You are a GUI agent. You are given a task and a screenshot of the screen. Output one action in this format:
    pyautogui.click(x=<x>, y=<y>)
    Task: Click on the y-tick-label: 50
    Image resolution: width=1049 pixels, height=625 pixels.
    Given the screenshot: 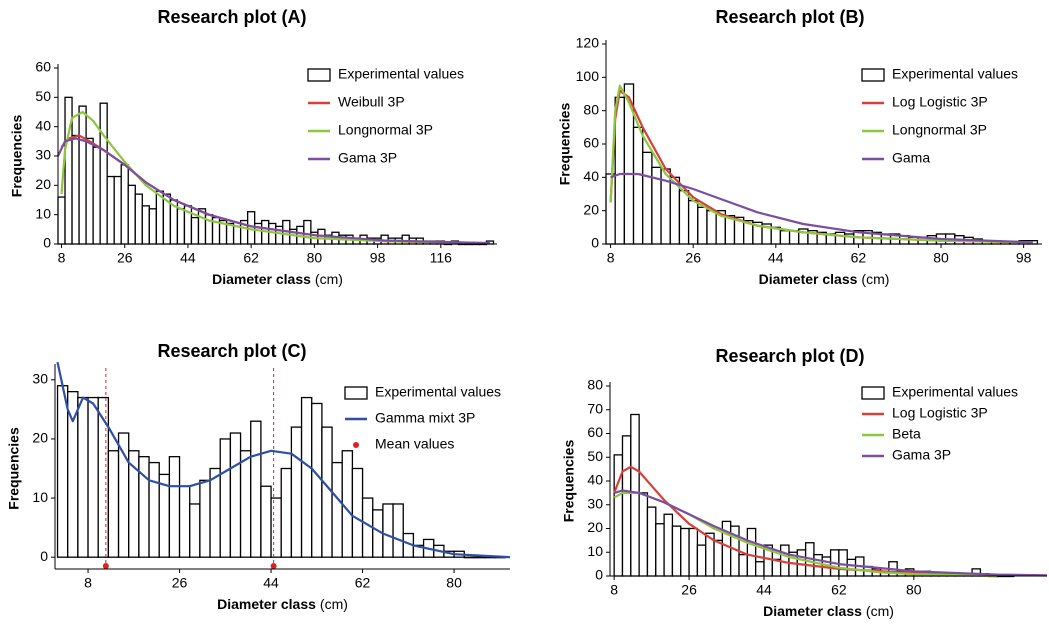 What is the action you would take?
    pyautogui.click(x=43, y=96)
    